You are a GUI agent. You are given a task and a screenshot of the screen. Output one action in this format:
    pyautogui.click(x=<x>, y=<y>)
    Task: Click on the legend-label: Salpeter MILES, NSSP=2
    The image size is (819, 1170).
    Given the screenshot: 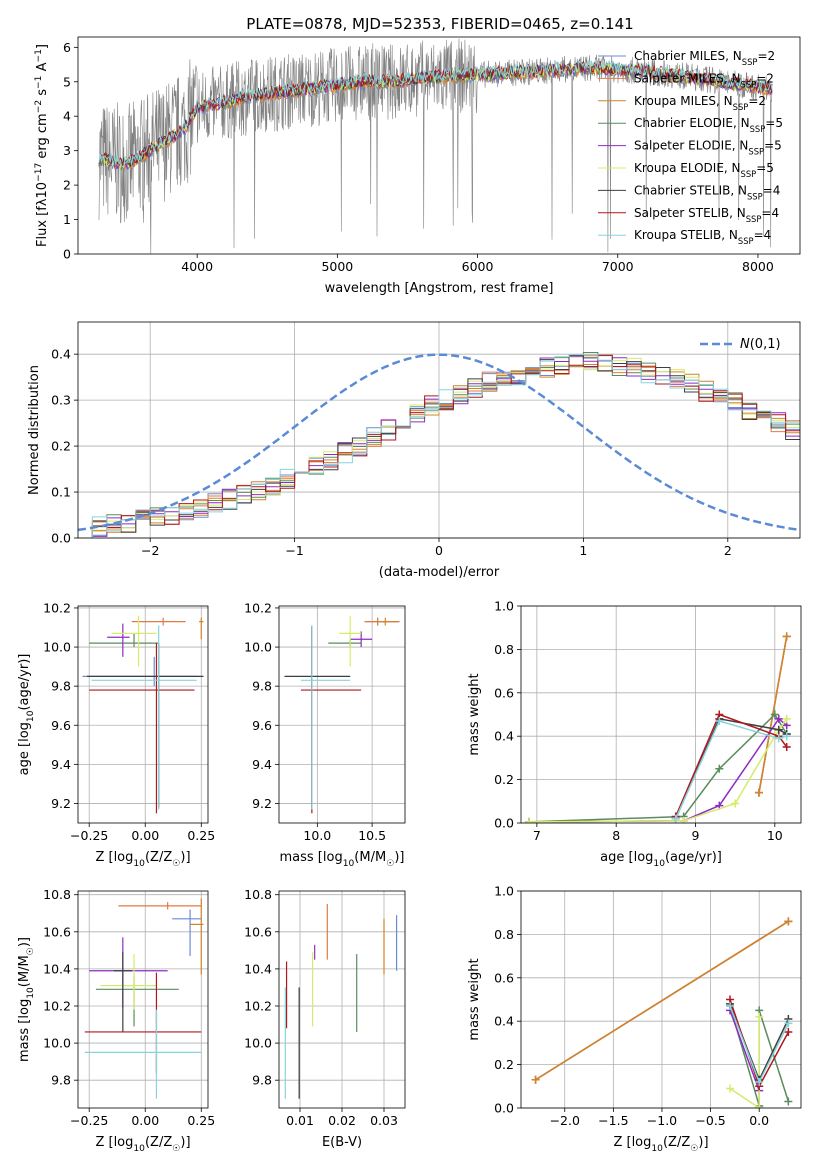 What is the action you would take?
    pyautogui.click(x=704, y=80)
    